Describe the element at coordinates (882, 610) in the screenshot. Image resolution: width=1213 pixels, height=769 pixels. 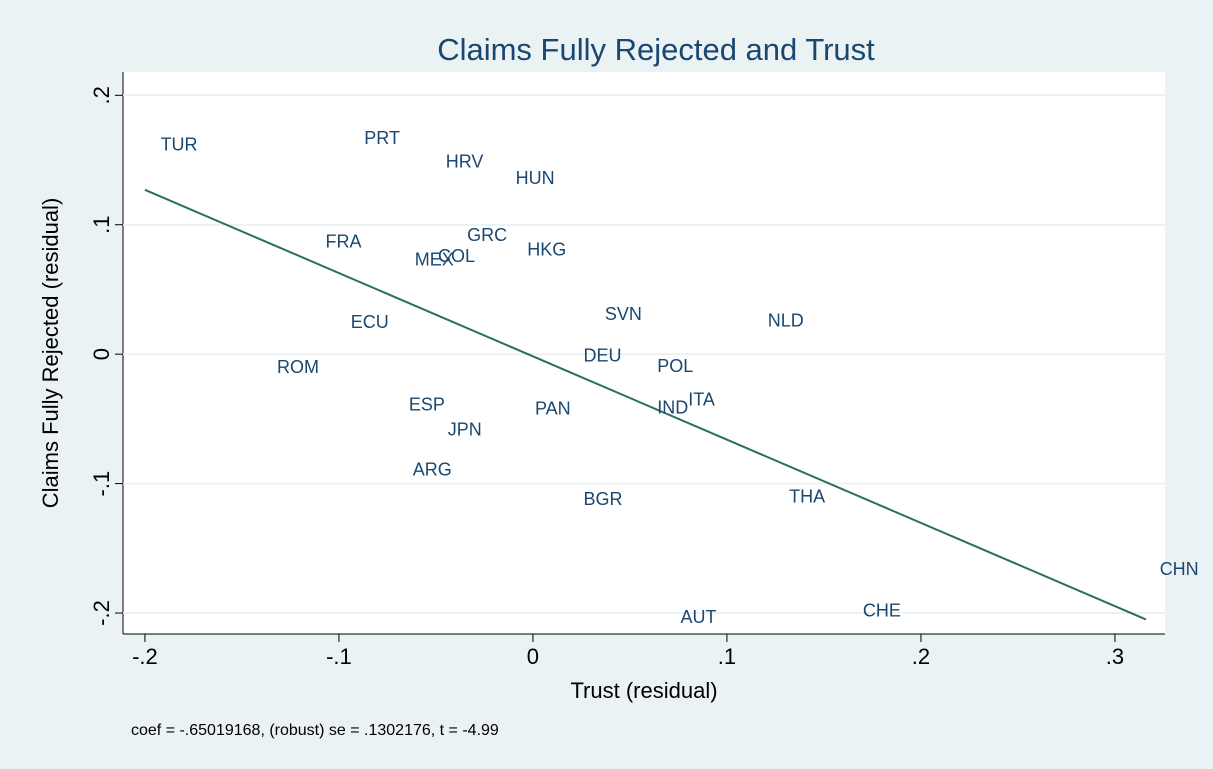
I see `point-label: CHE` at that location.